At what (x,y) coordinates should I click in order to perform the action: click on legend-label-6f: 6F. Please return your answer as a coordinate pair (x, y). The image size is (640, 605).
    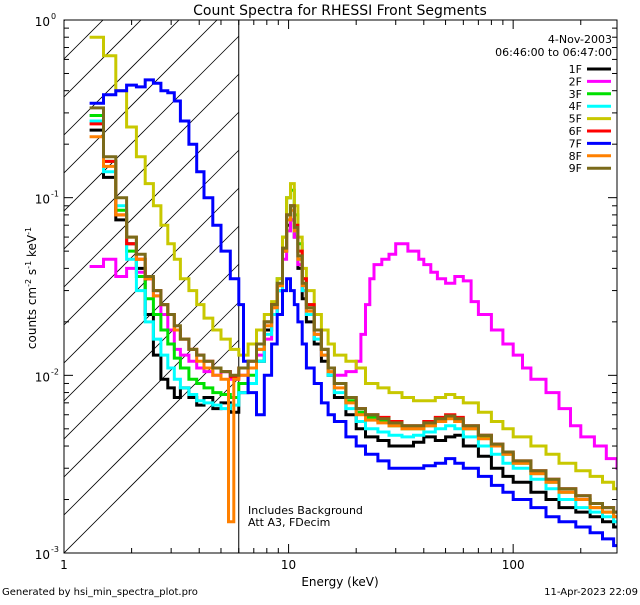
    Looking at the image, I should click on (575, 131).